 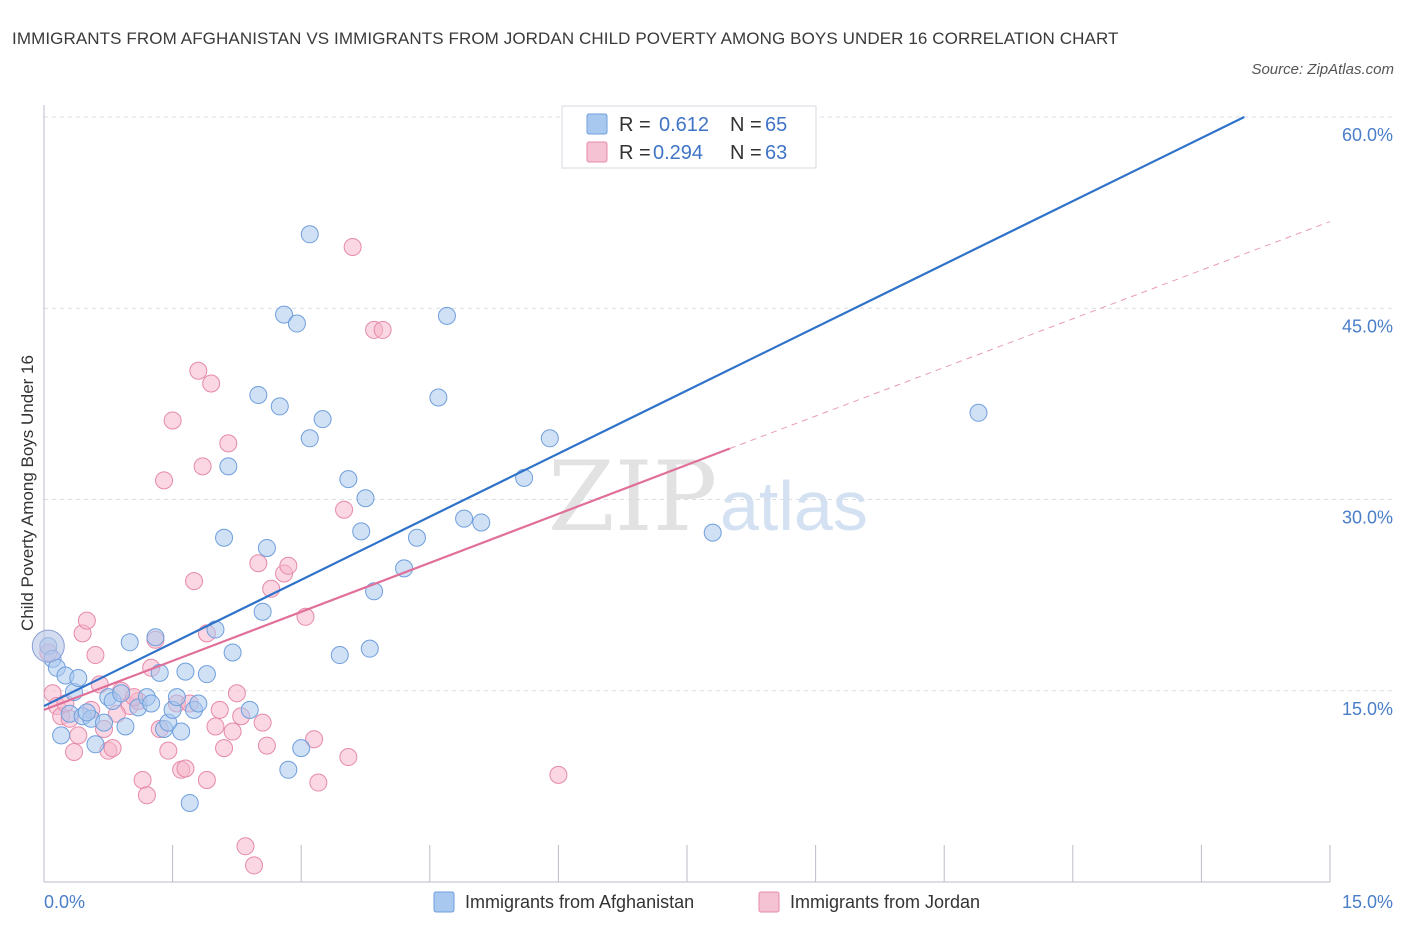 What do you see at coordinates (746, 125) in the screenshot?
I see `legend-n-label-afghanistan: N =` at bounding box center [746, 125].